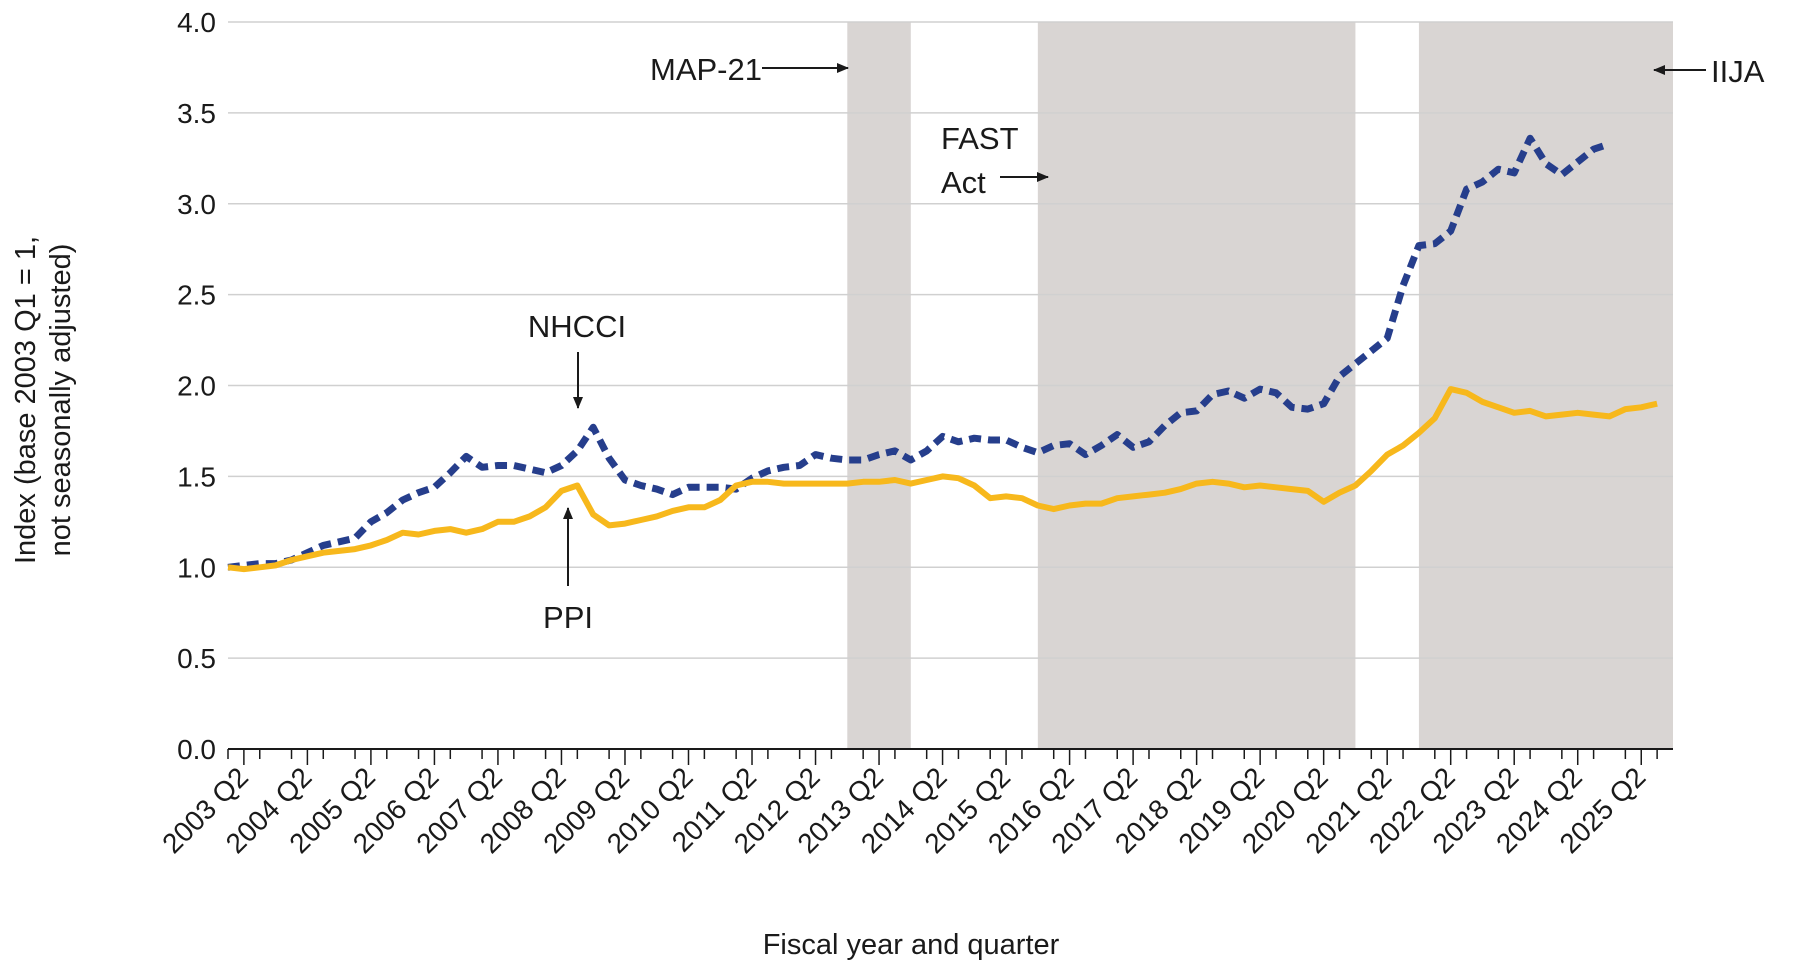 Image resolution: width=1793 pixels, height=968 pixels. Describe the element at coordinates (61, 400) in the screenshot. I see `y-axis-title-line2: not seasonally adjusted)` at that location.